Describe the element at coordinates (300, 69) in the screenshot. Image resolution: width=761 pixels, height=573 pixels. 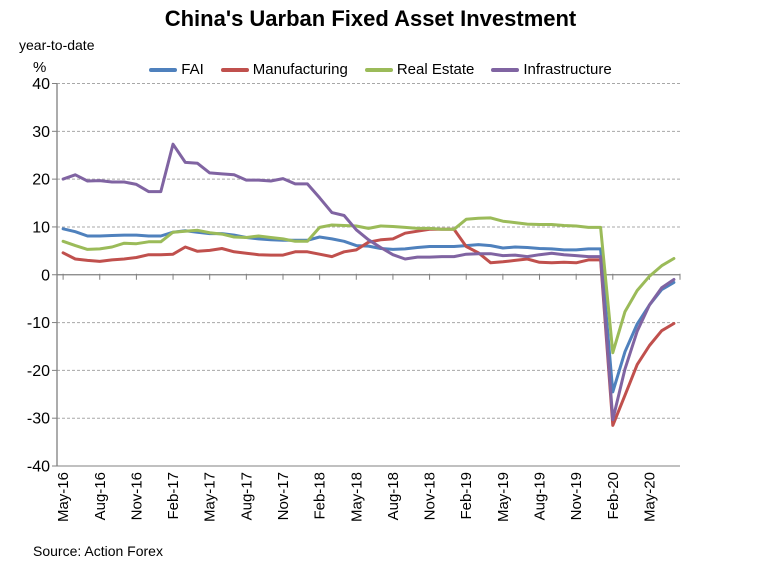
I see `legend-label-manufacturing: Manufacturing` at that location.